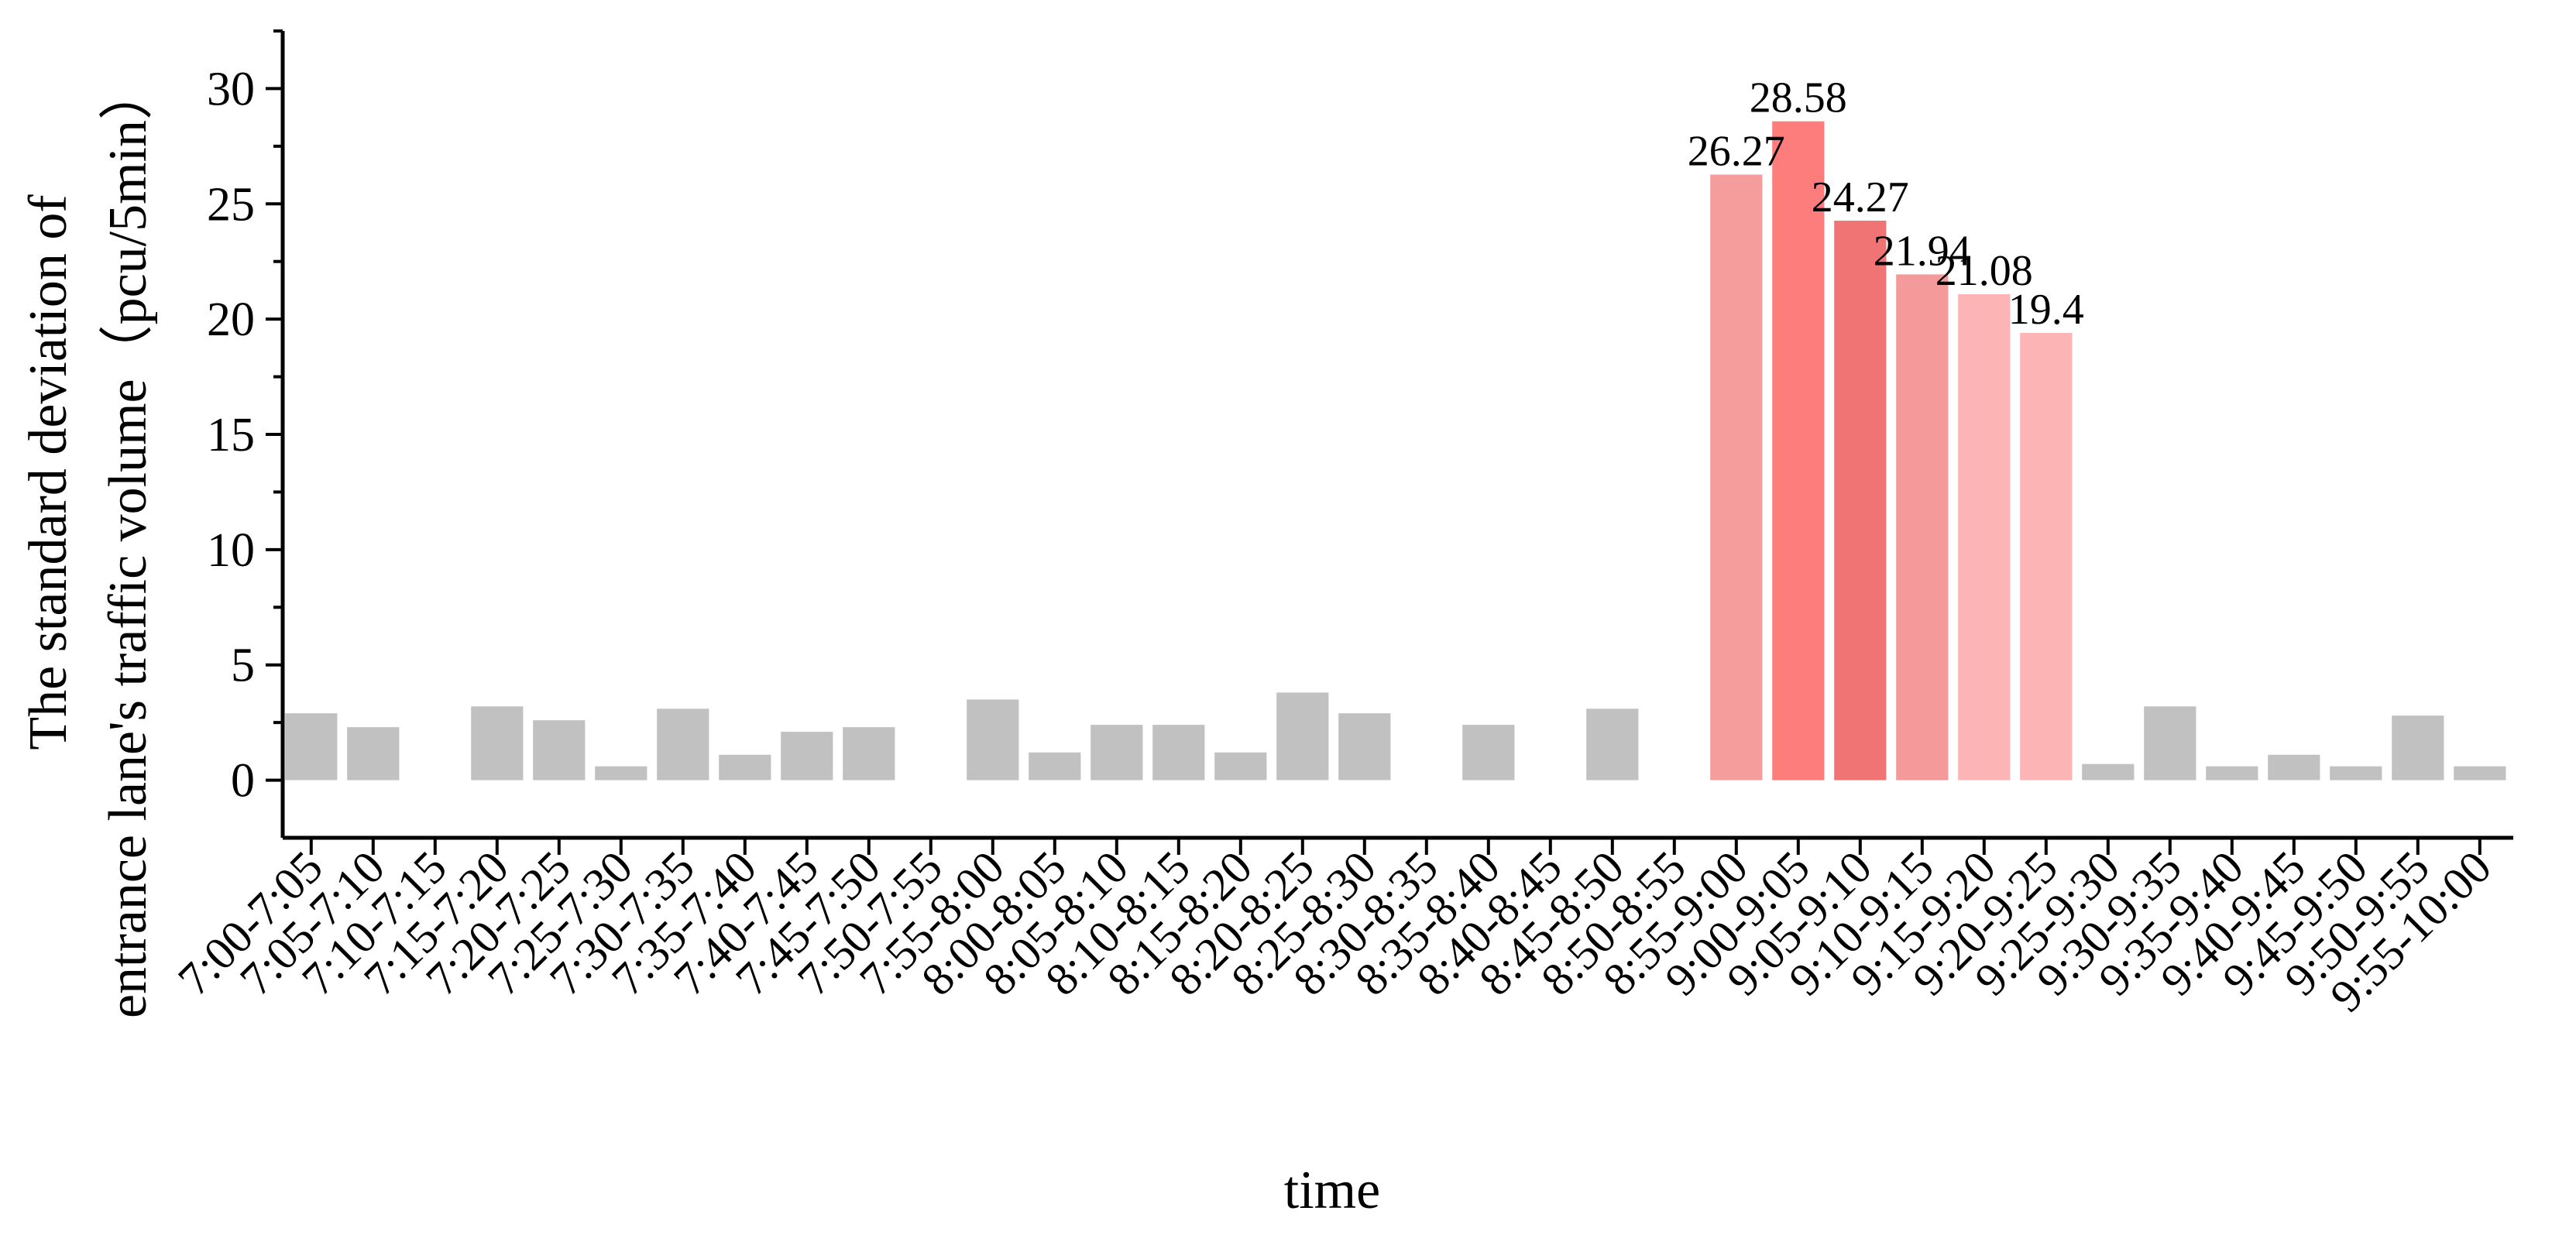 This screenshot has height=1235, width=2576. Describe the element at coordinates (1922, 251) in the screenshot. I see `data-label: 21.94` at that location.